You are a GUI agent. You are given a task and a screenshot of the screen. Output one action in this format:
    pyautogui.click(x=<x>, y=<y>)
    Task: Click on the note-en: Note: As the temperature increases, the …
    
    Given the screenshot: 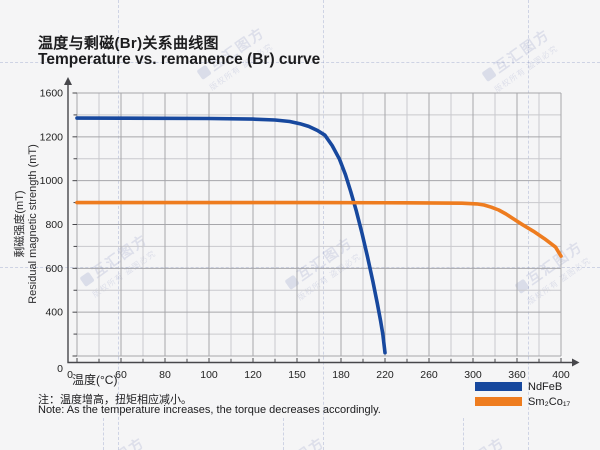 What is the action you would take?
    pyautogui.click(x=209, y=410)
    